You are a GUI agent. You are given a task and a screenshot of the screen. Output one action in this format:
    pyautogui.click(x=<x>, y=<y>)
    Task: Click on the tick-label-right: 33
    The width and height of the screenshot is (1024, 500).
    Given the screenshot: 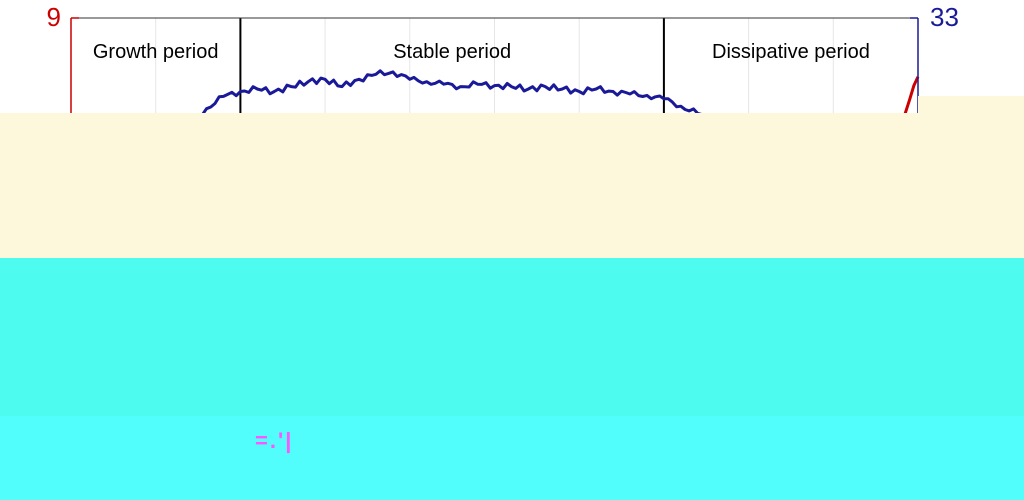 What is the action you would take?
    pyautogui.click(x=944, y=17)
    